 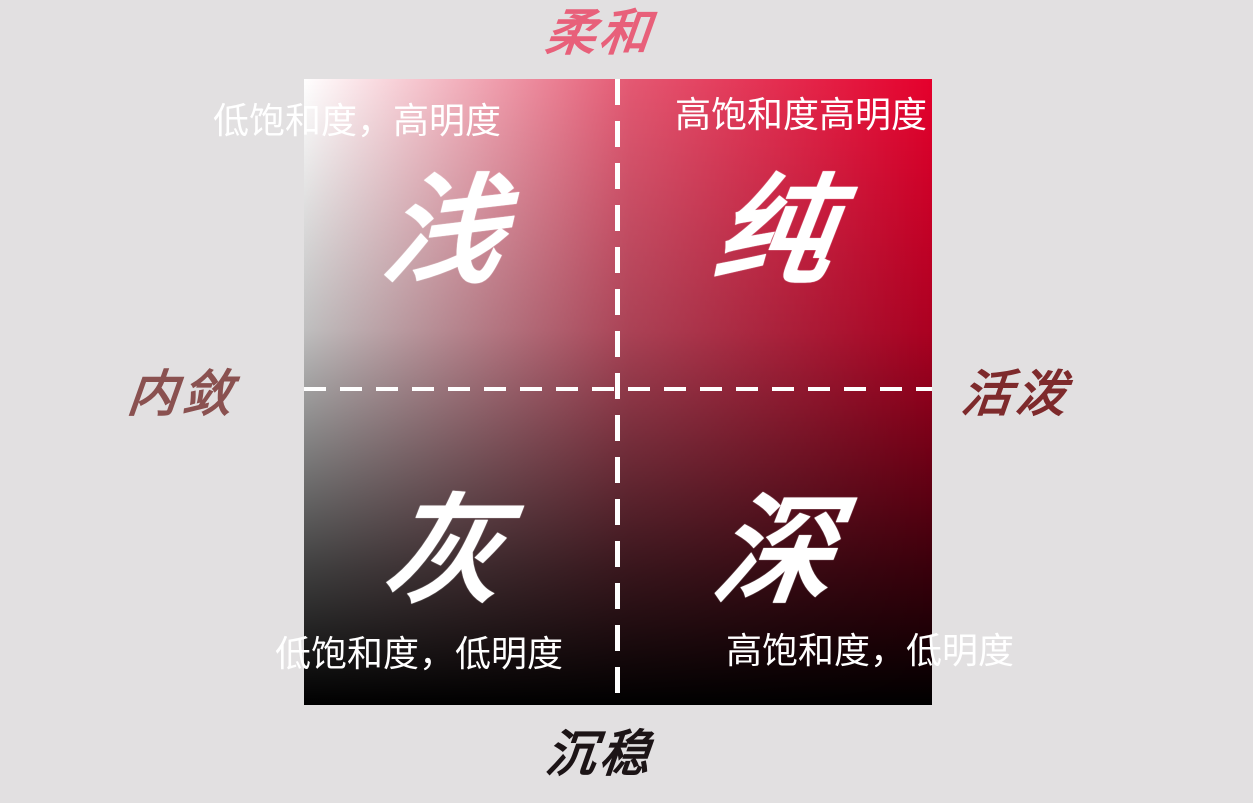 What do you see at coordinates (419, 654) in the screenshot?
I see `quadrant-desc-bottom-left: 低饱和度，低明度` at bounding box center [419, 654].